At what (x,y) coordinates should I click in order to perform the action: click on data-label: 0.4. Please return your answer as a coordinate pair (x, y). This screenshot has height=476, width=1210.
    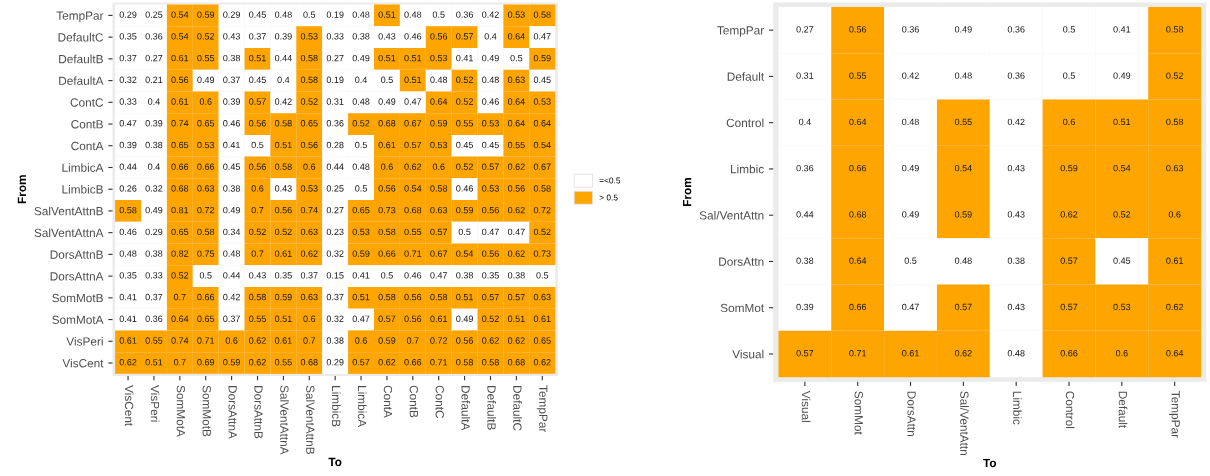
    Looking at the image, I should click on (361, 80).